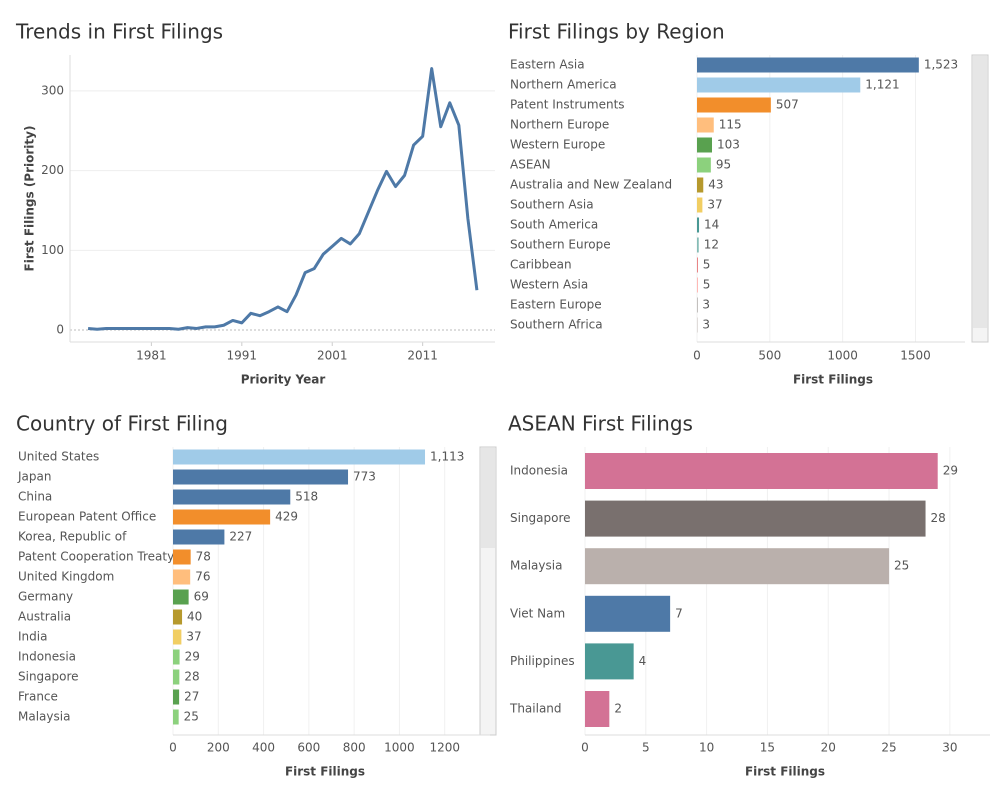  I want to click on value-label: 14, so click(711, 225).